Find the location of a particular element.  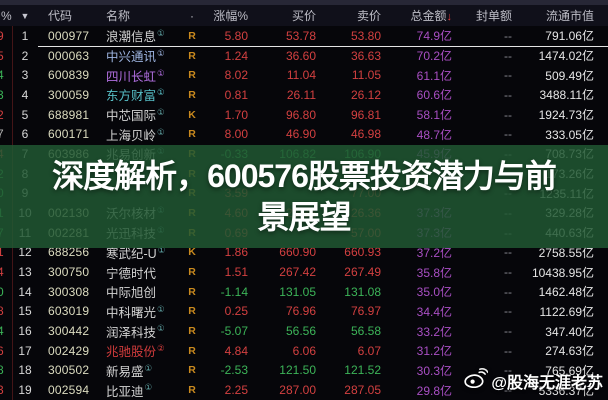

stock-name: 比亚迪① is located at coordinates (129, 390).